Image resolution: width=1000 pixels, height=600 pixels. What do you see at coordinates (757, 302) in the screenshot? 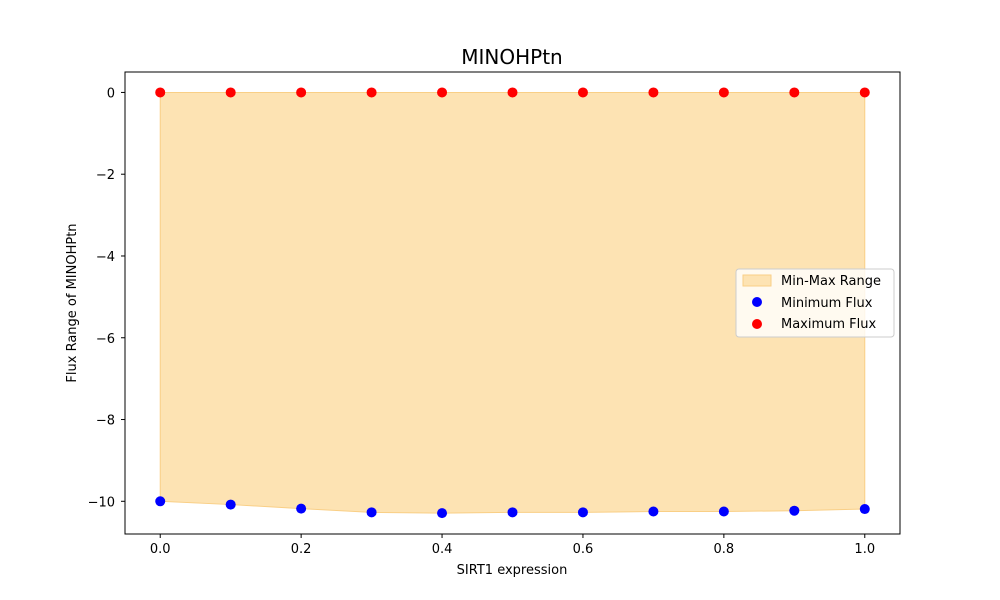
I see `legend-marker-minimum-flux` at bounding box center [757, 302].